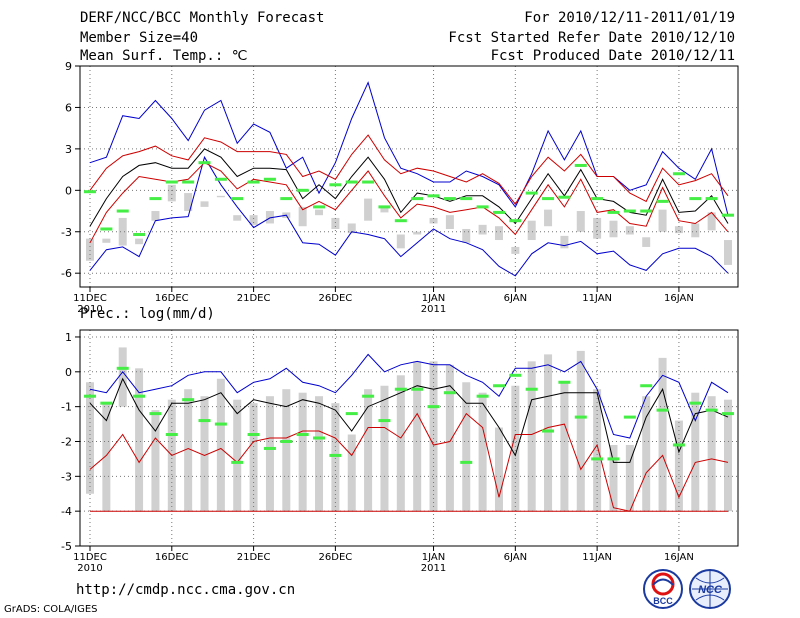  What do you see at coordinates (89, 309) in the screenshot?
I see `x-year-label: 2010` at bounding box center [89, 309].